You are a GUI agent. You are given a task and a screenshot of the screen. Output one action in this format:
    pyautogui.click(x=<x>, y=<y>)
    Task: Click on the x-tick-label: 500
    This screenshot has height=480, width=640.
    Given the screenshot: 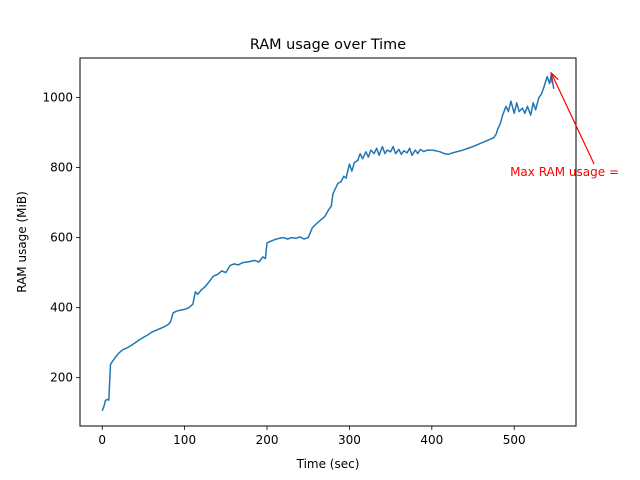 What is the action you would take?
    pyautogui.click(x=514, y=440)
    